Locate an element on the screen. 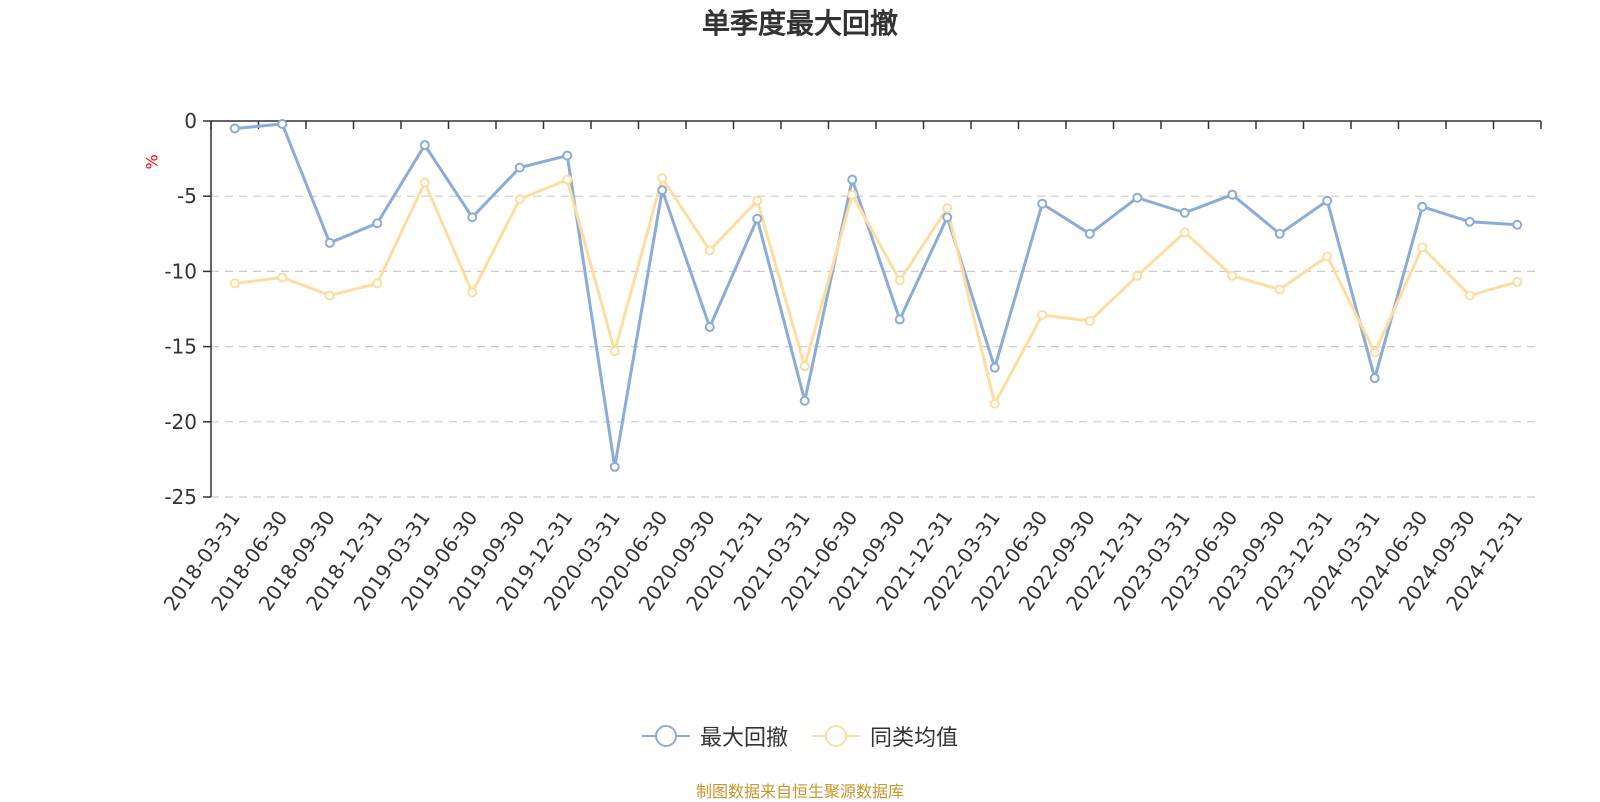 This screenshot has height=802, width=1600. legend-label-series-0: 最大回撤 is located at coordinates (743, 738).